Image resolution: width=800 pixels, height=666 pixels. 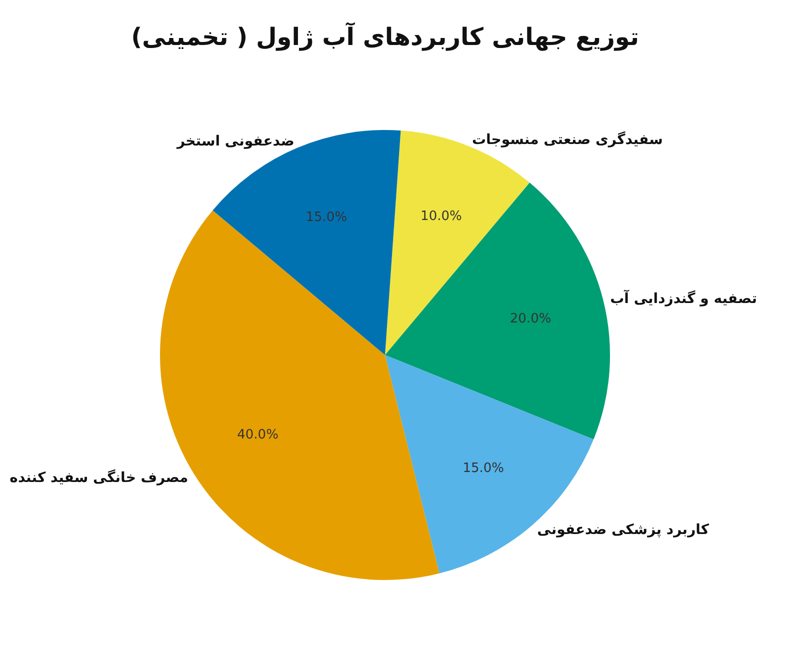 I want to click on pie-slice, so click(x=497, y=311).